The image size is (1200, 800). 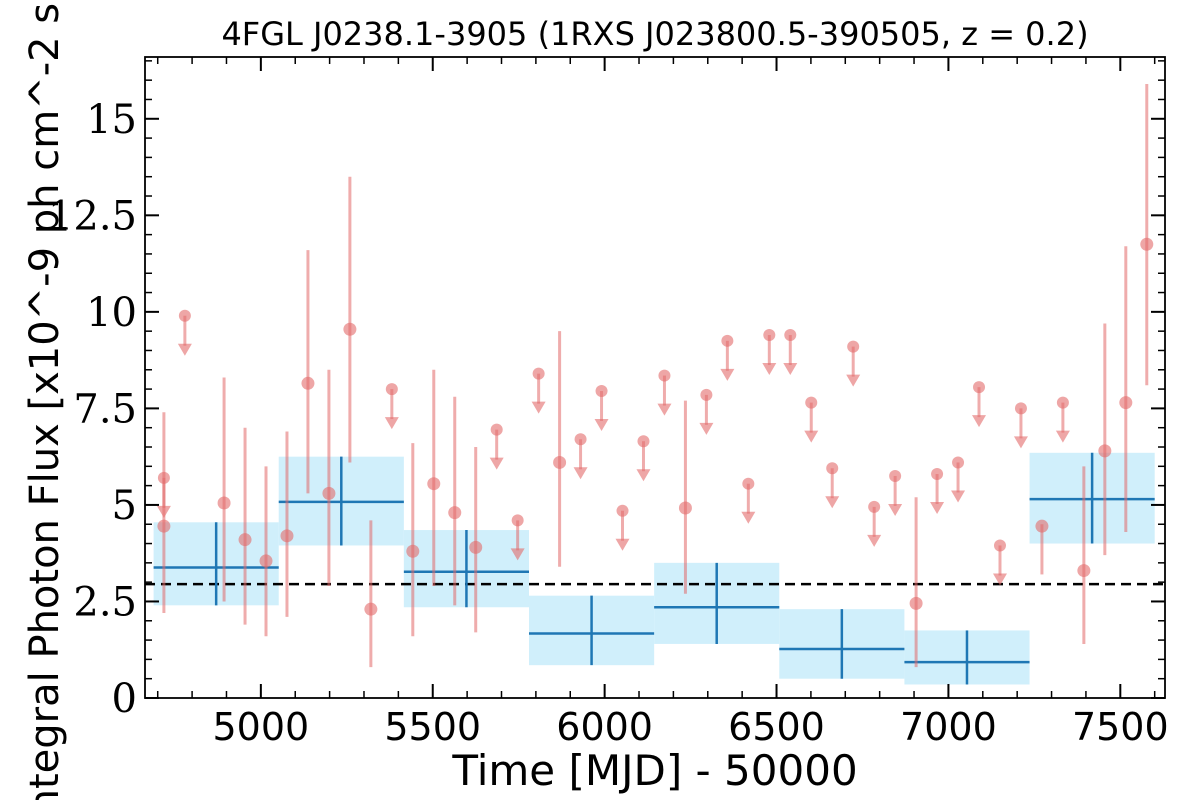 I want to click on x-tick-label: 6000, so click(x=604, y=727).